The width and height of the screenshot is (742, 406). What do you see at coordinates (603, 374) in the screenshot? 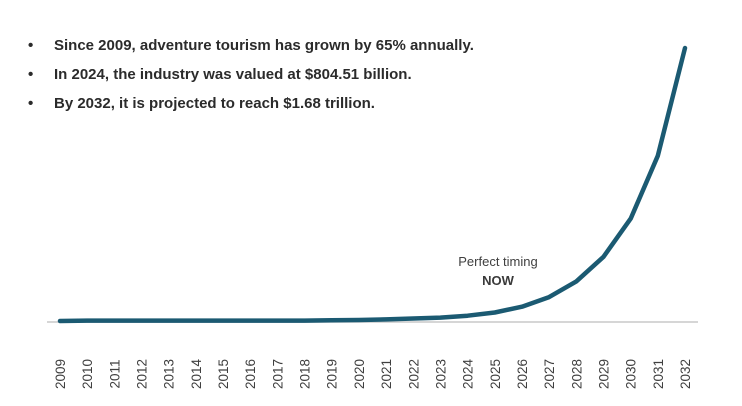
I see `x-tick-label: 2029` at bounding box center [603, 374].